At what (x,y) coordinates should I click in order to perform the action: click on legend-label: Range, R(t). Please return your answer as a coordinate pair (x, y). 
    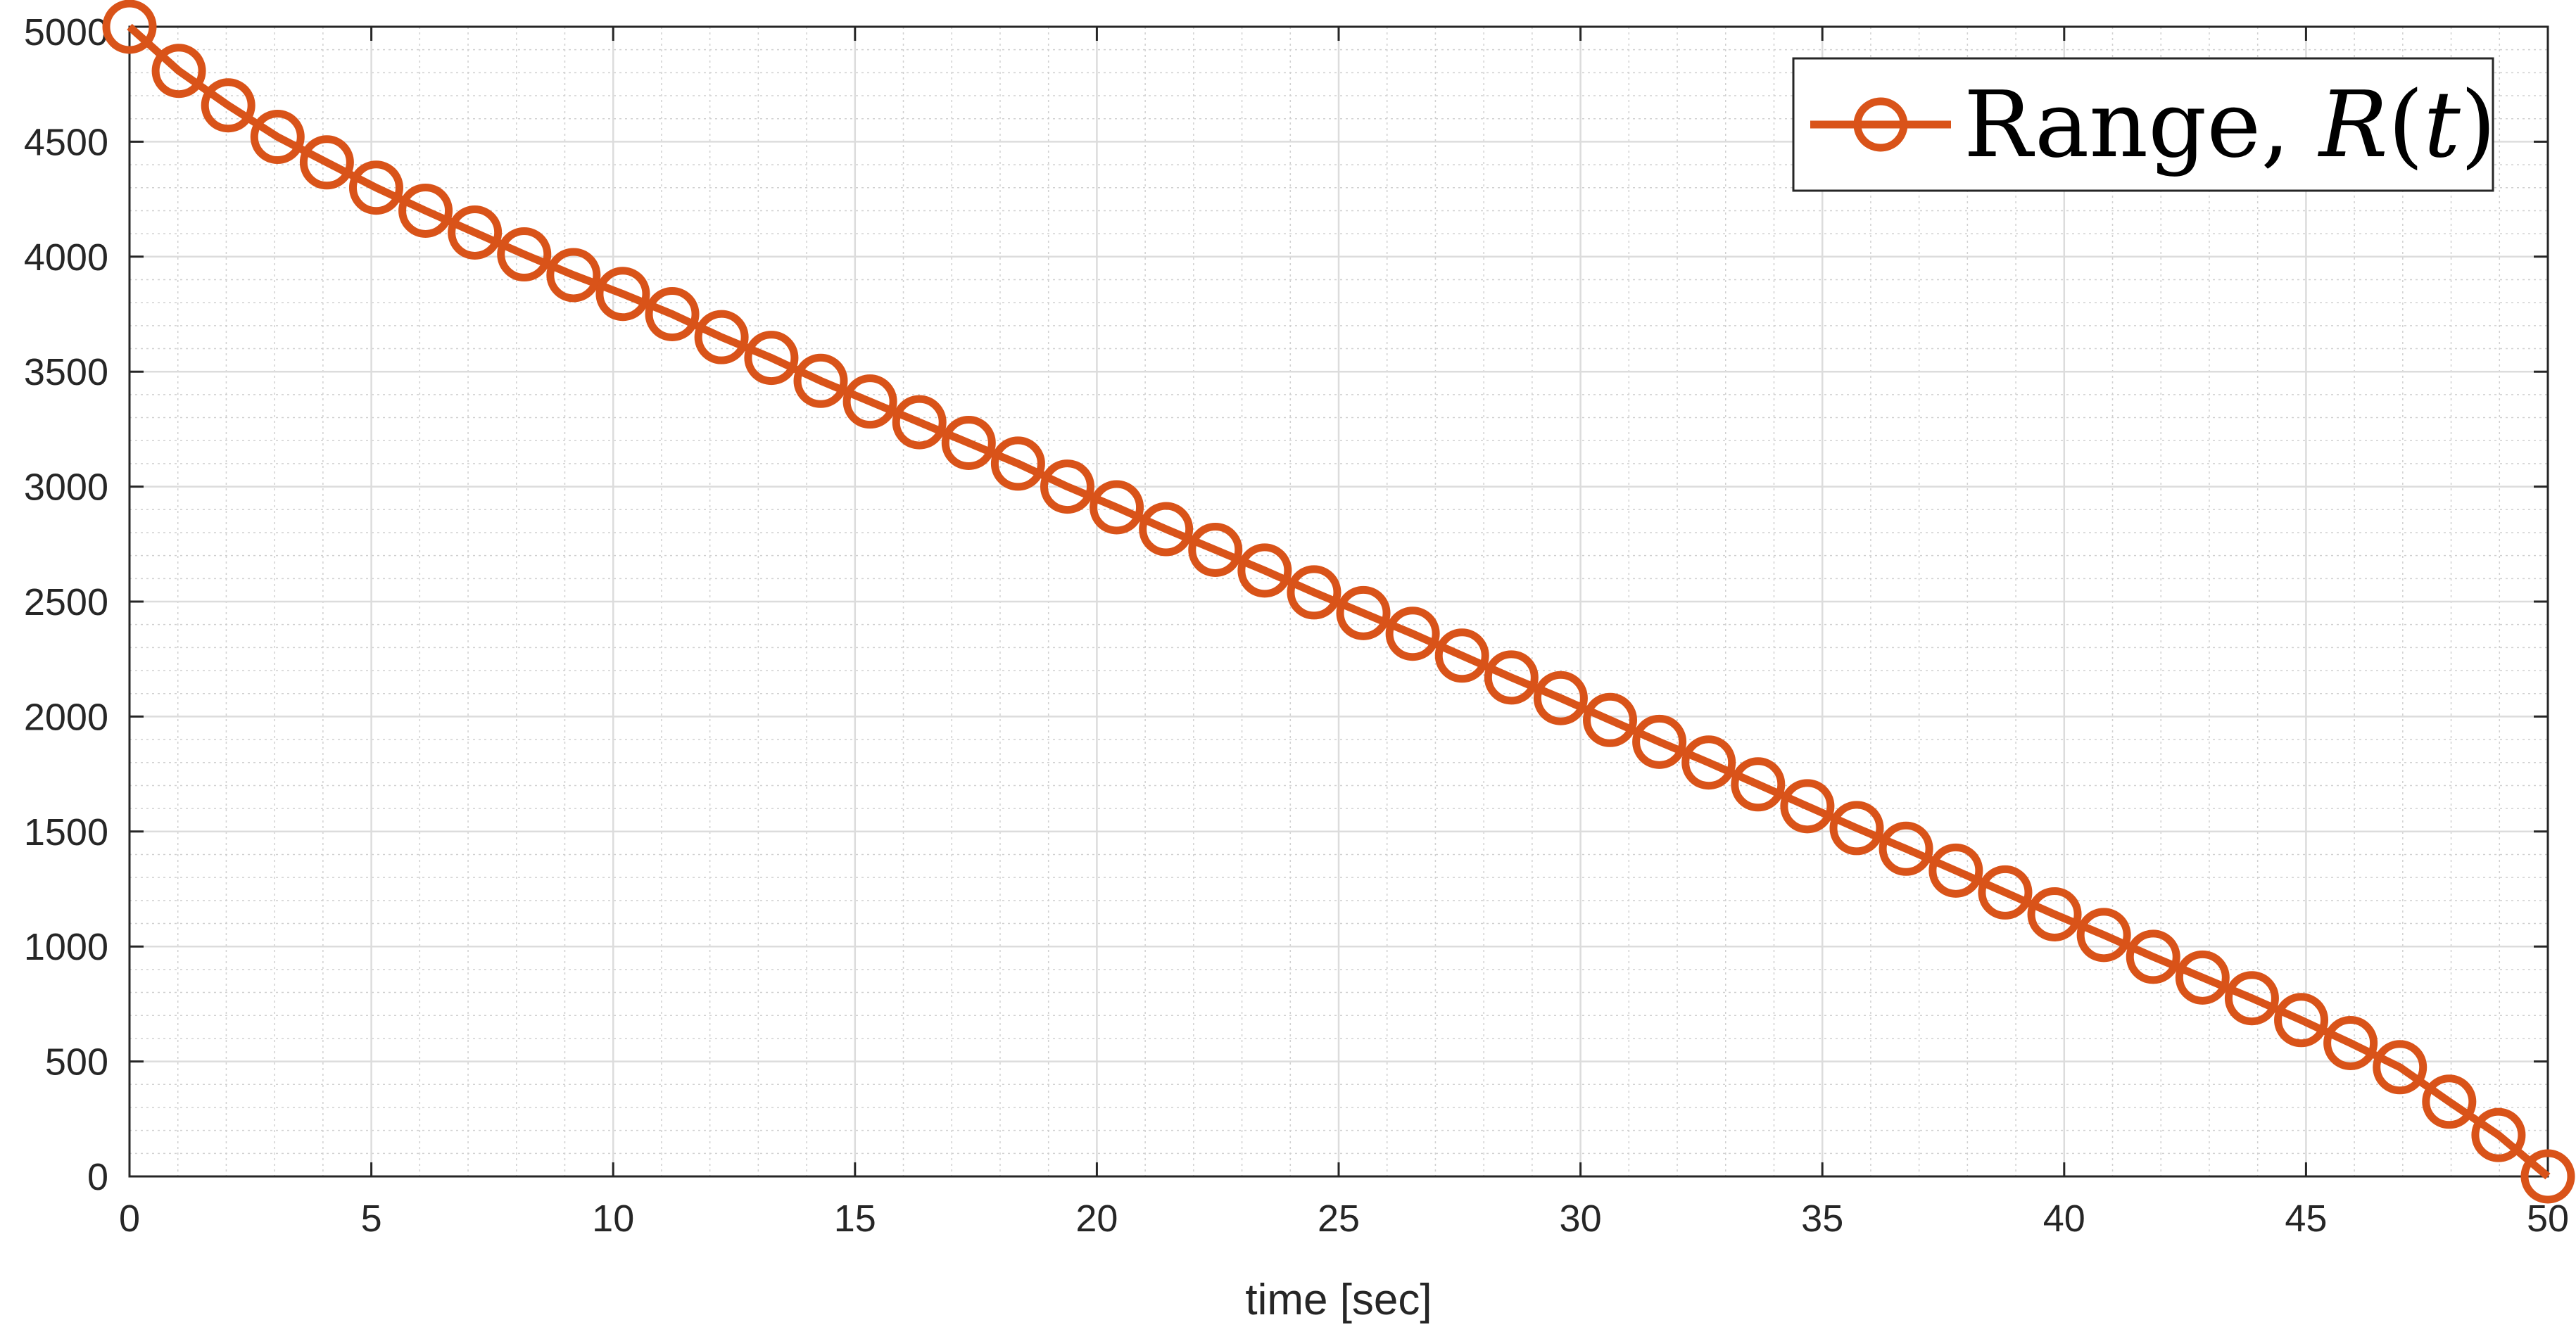
    Looking at the image, I should click on (2230, 125).